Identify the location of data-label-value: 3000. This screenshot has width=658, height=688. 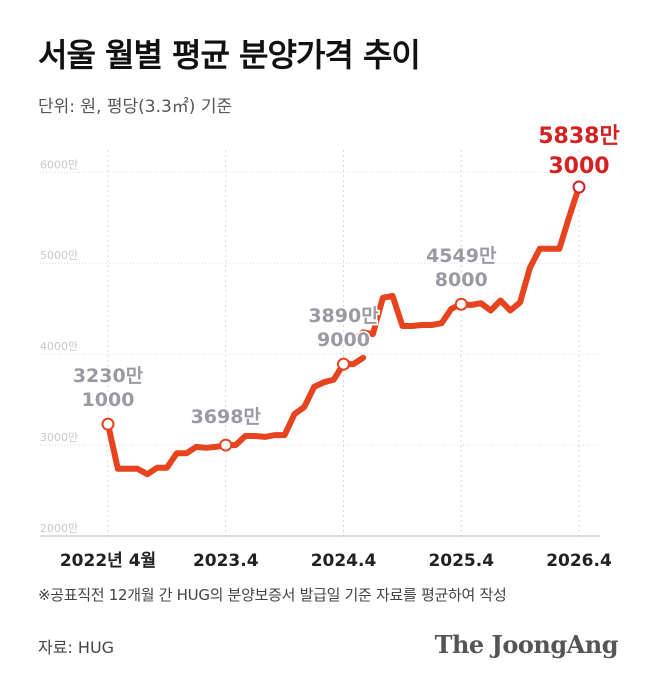
(578, 166).